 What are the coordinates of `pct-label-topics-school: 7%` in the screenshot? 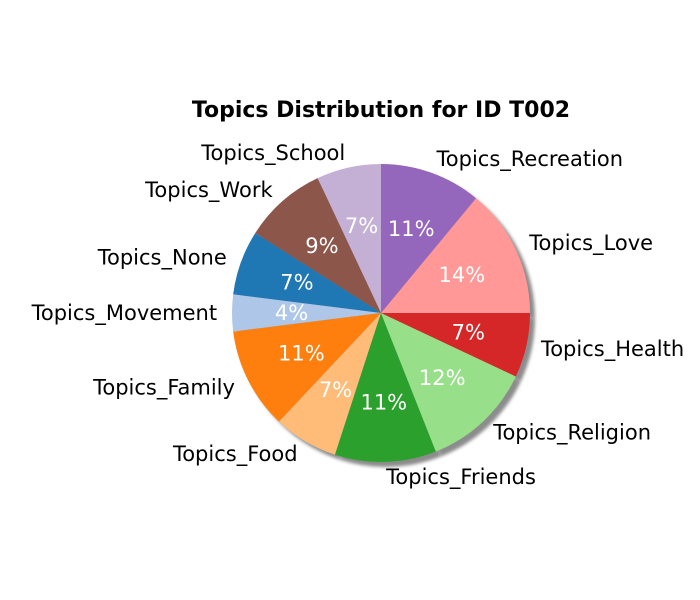 It's located at (361, 226).